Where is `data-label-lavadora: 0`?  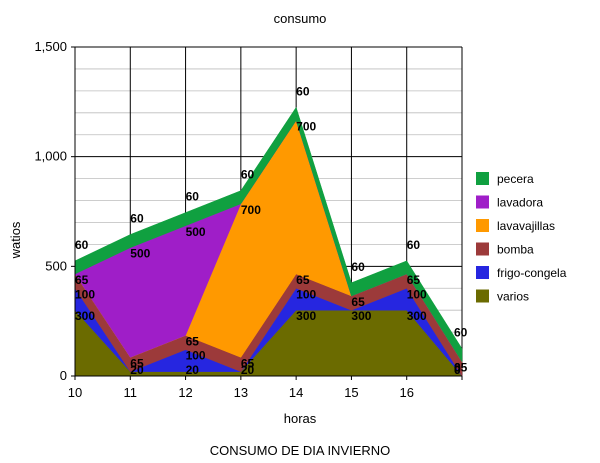 data-label-lavadora: 0 is located at coordinates (457, 368).